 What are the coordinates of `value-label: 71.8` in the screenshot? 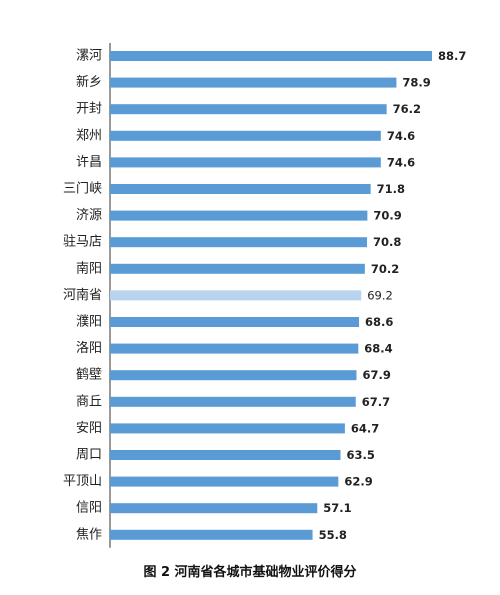 It's located at (391, 189).